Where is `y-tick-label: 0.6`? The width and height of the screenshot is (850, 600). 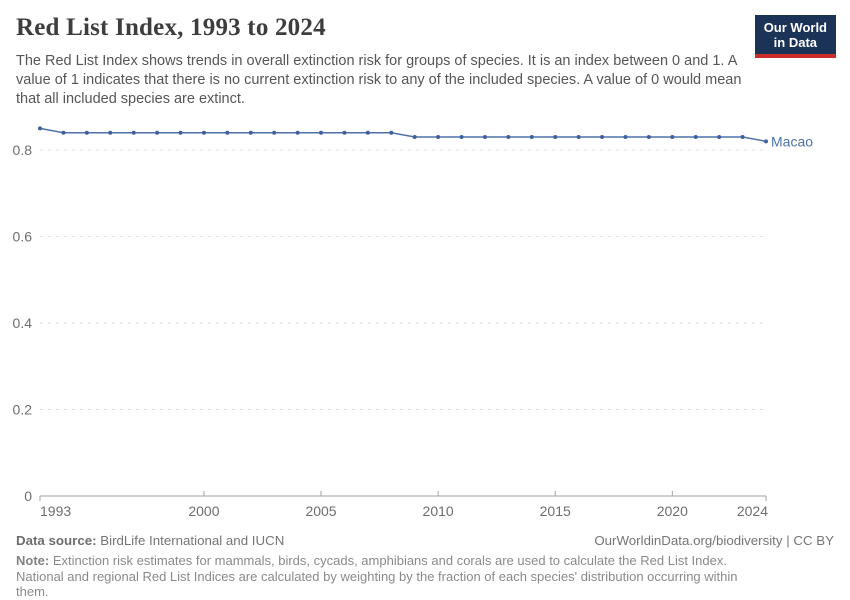 y-tick-label: 0.6 is located at coordinates (23, 237).